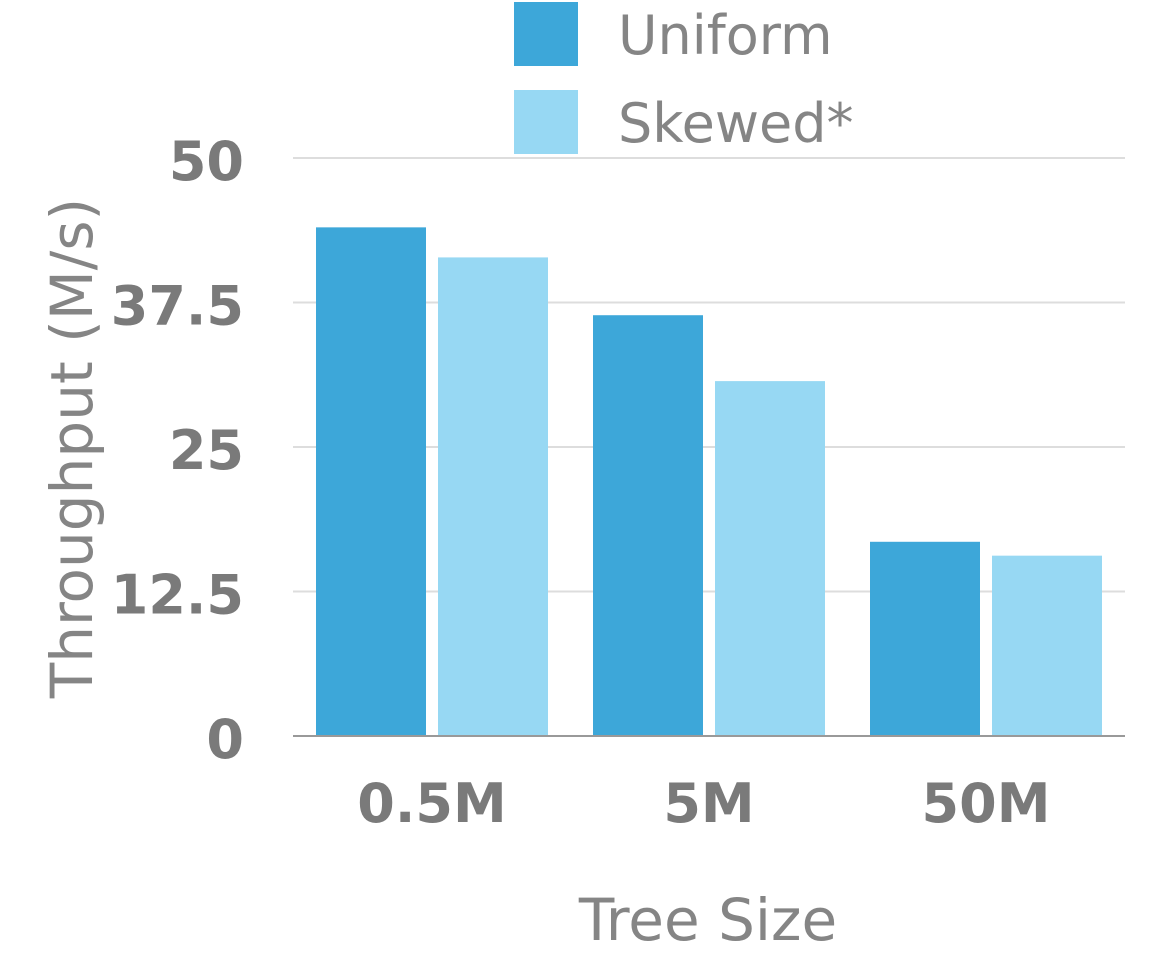  I want to click on y-tick-label: 0, so click(225, 739).